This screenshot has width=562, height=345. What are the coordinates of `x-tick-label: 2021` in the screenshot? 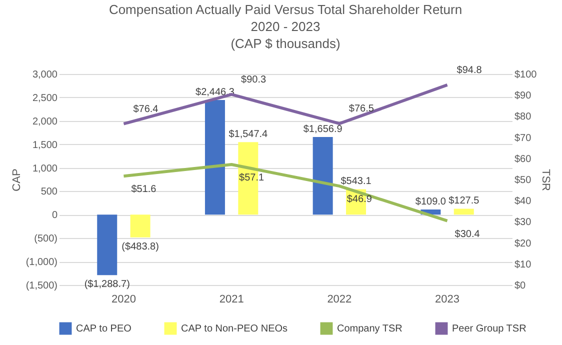 It's located at (231, 300).